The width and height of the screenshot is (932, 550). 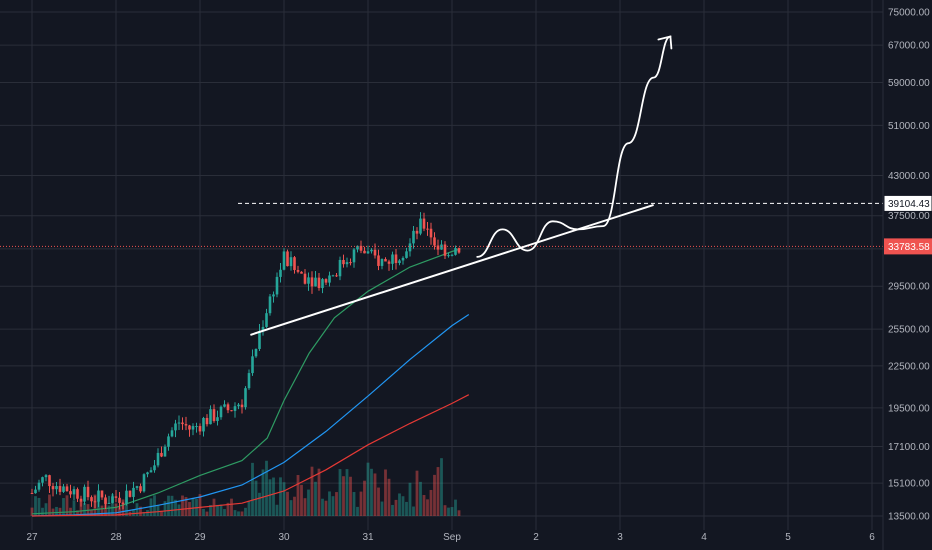 I want to click on price-axis-label: 13500.00, so click(x=909, y=517).